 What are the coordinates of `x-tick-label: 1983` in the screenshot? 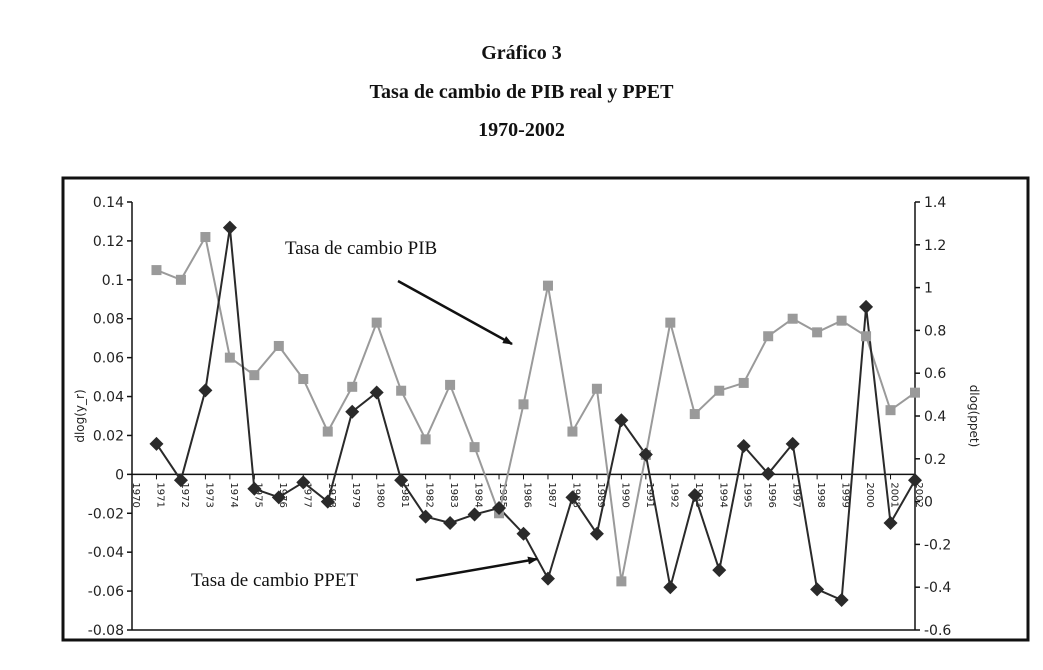 It's located at (453, 494).